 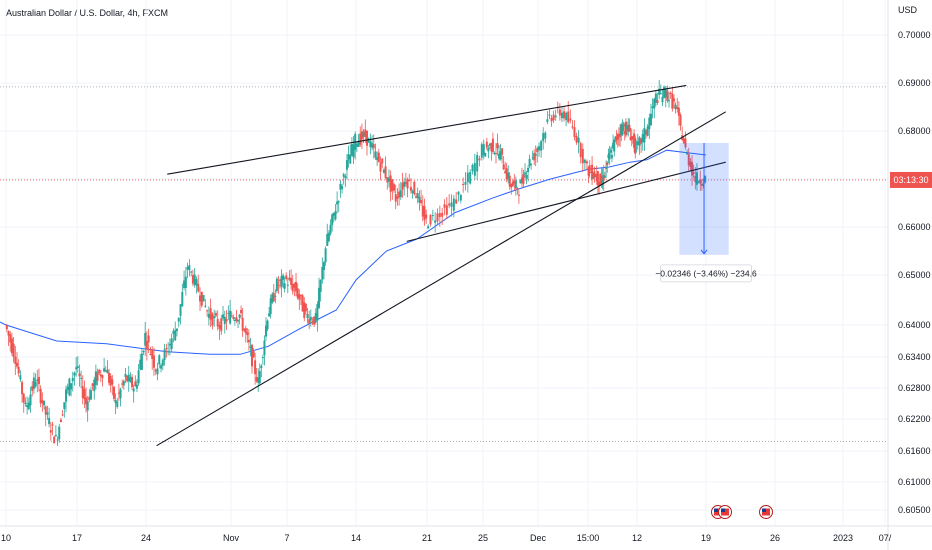 I want to click on flag-icon-canton, so click(x=764, y=510).